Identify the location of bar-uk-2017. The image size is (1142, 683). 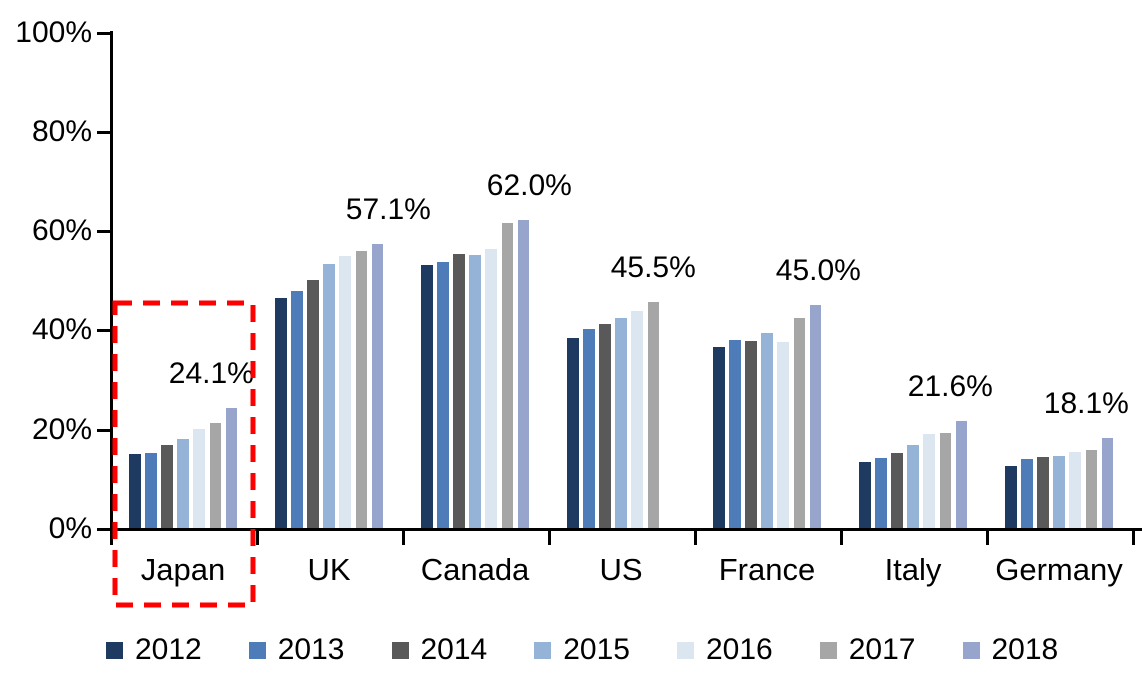
(361, 389).